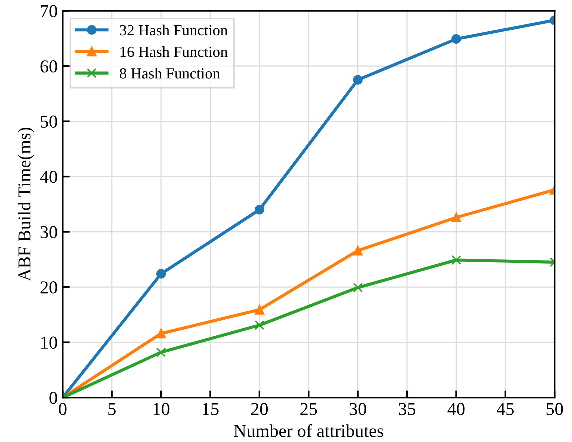  Describe the element at coordinates (112, 409) in the screenshot. I see `x-tick-label: 5` at that location.